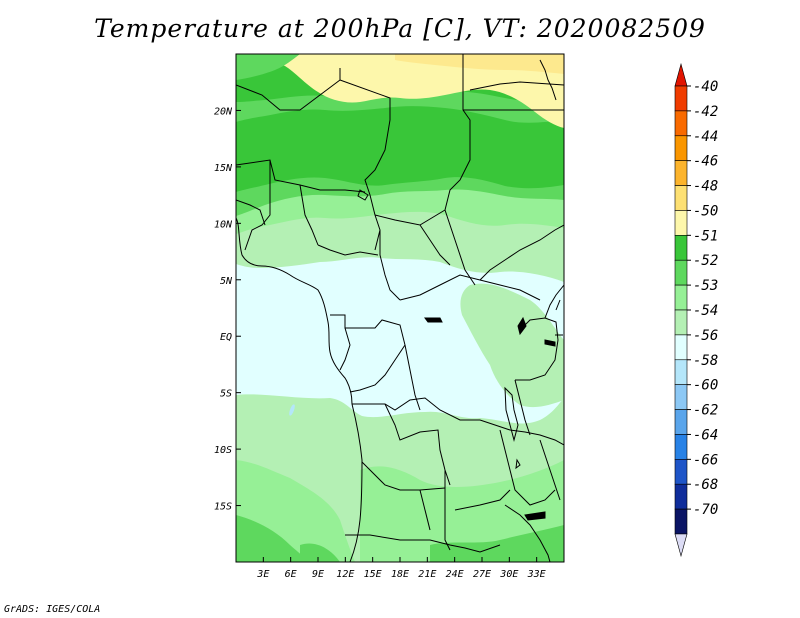 This screenshot has width=800, height=618. I want to click on lat-tick-label: 15S, so click(223, 507).